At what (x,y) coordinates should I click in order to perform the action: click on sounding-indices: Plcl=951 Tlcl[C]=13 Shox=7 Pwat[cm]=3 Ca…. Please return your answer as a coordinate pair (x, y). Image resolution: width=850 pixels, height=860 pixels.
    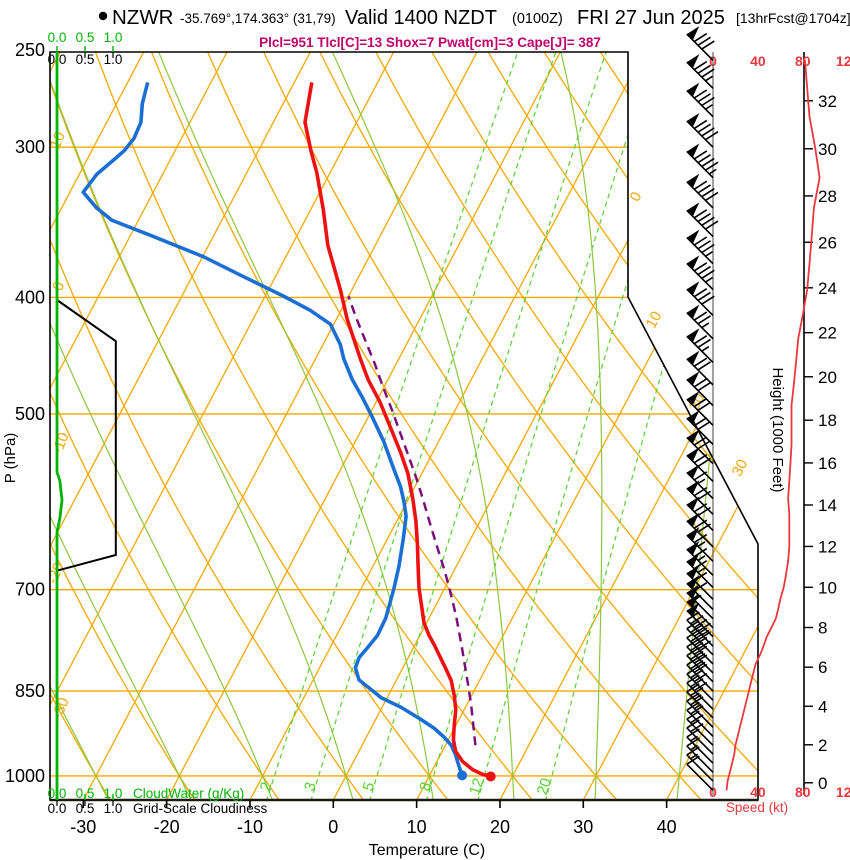
    Looking at the image, I should click on (430, 42).